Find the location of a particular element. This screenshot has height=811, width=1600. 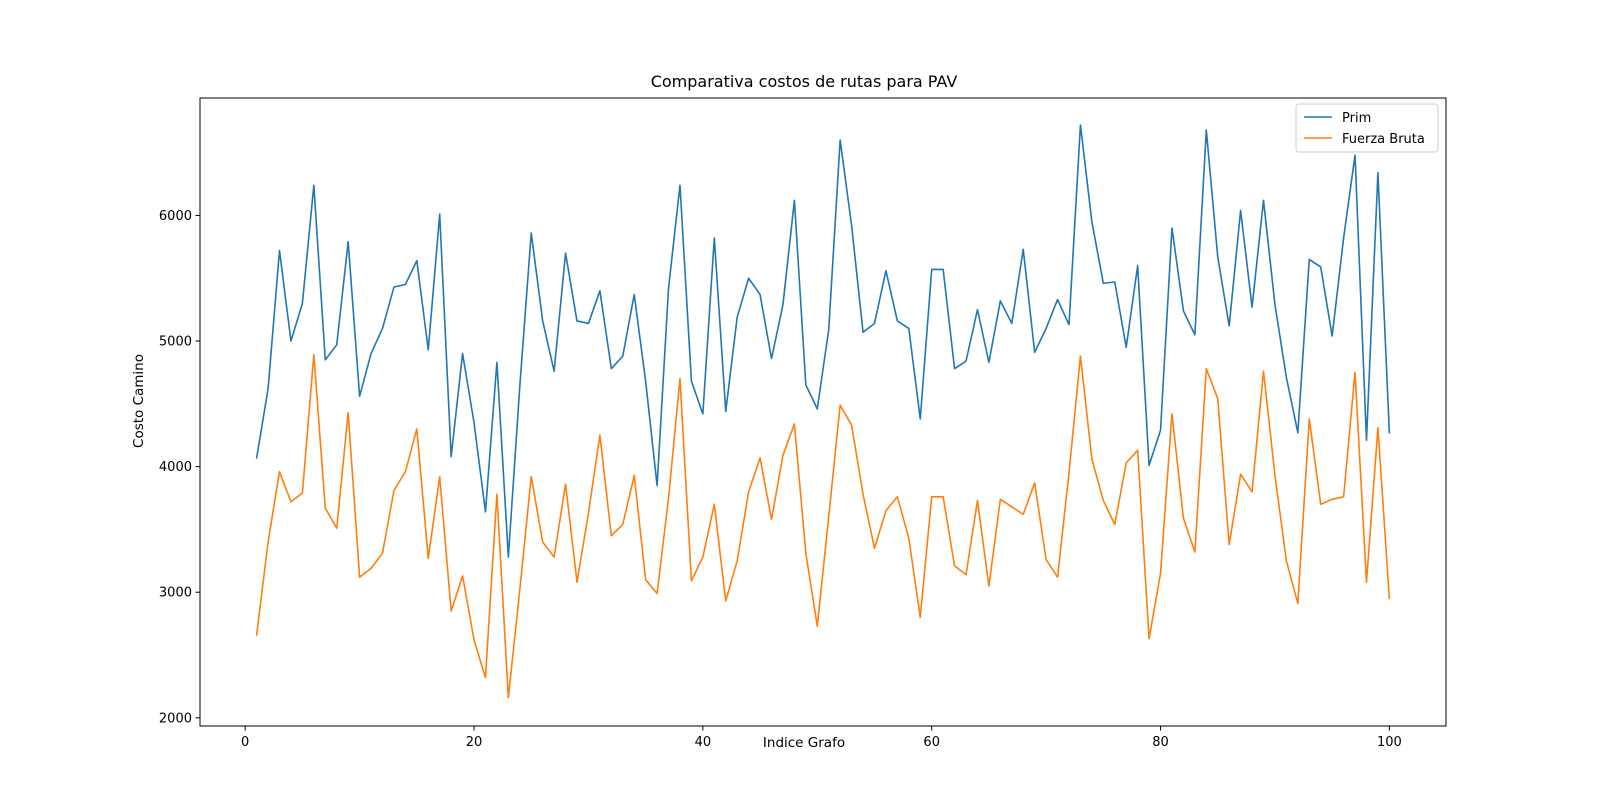

legend-label-fuerza-bruta: Fuerza Bruta is located at coordinates (1383, 139).